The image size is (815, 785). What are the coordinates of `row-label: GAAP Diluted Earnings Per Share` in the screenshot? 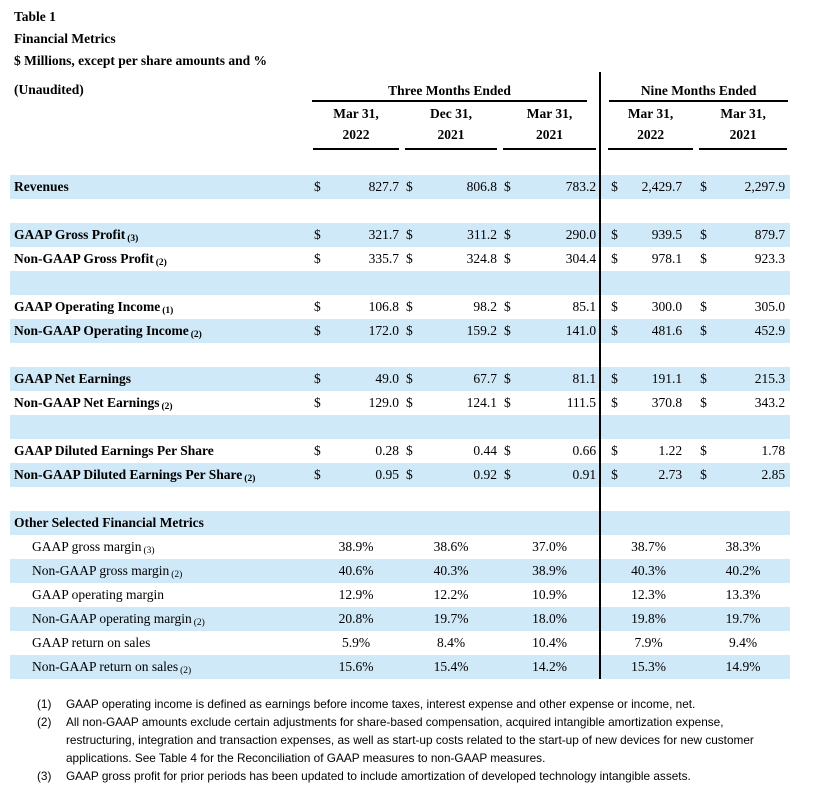 It's located at (114, 450).